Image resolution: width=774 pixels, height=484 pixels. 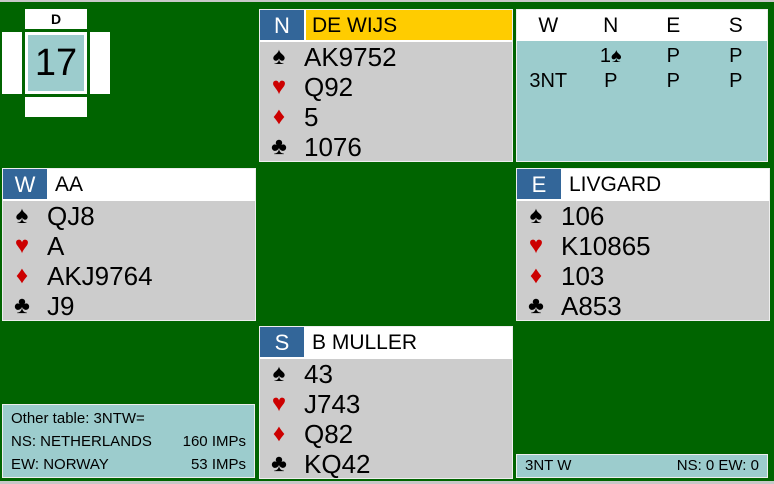 I want to click on bidding-row: 3NT P P P, so click(x=642, y=81).